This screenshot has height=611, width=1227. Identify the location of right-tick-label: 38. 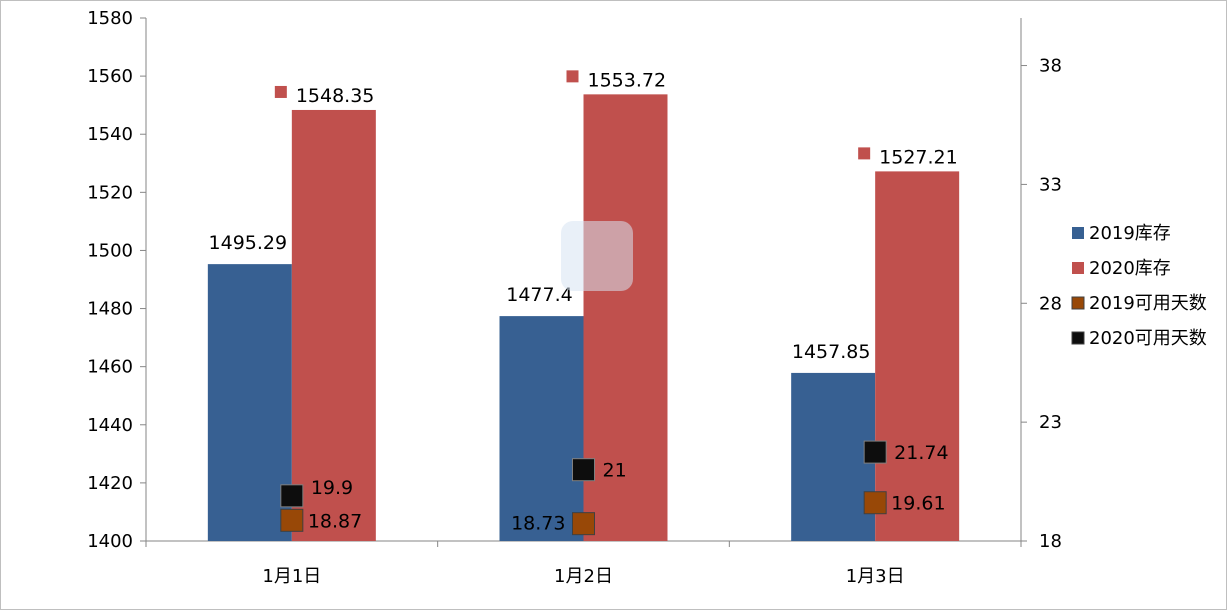
(1050, 66).